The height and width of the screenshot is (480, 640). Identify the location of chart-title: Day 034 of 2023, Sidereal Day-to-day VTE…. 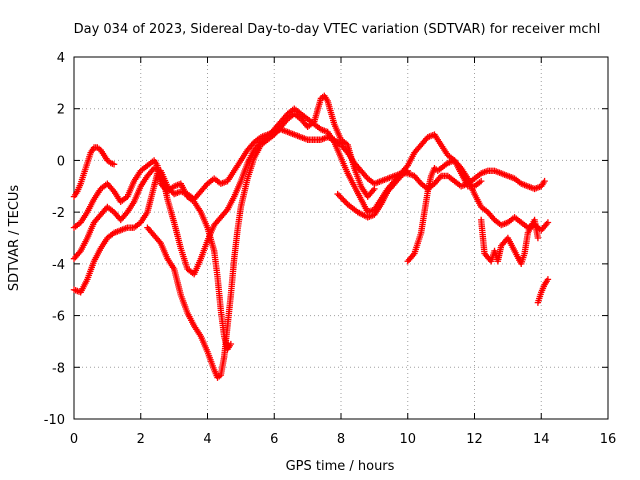
(337, 29).